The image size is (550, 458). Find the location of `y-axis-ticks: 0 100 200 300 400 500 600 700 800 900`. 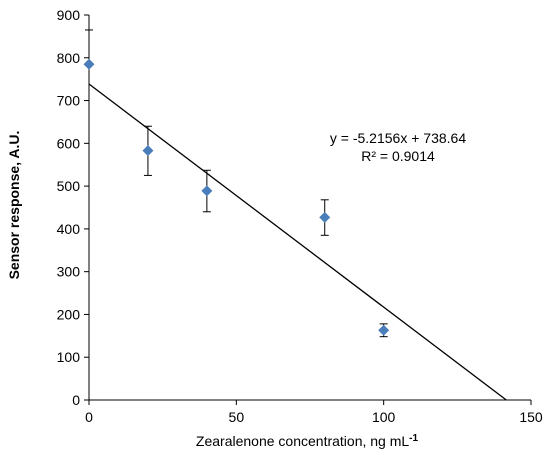

y-axis-ticks: 0 100 200 300 400 500 600 700 800 900 is located at coordinates (73, 207).